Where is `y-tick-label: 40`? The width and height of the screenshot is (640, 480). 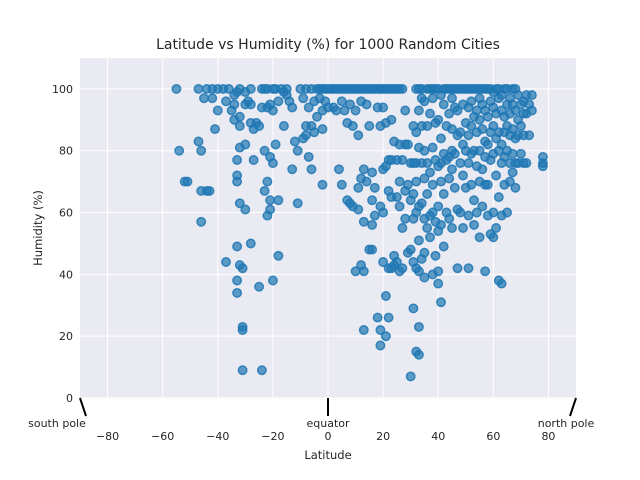 y-tick-label: 40 is located at coordinates (66, 274).